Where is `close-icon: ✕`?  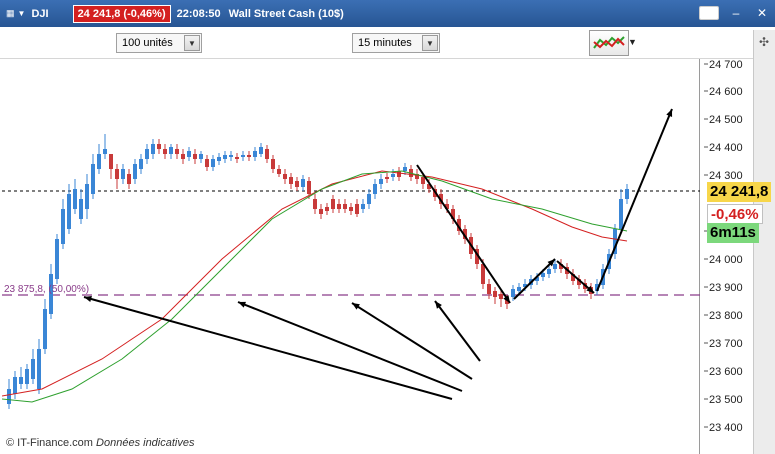
close-icon: ✕ is located at coordinates (762, 13).